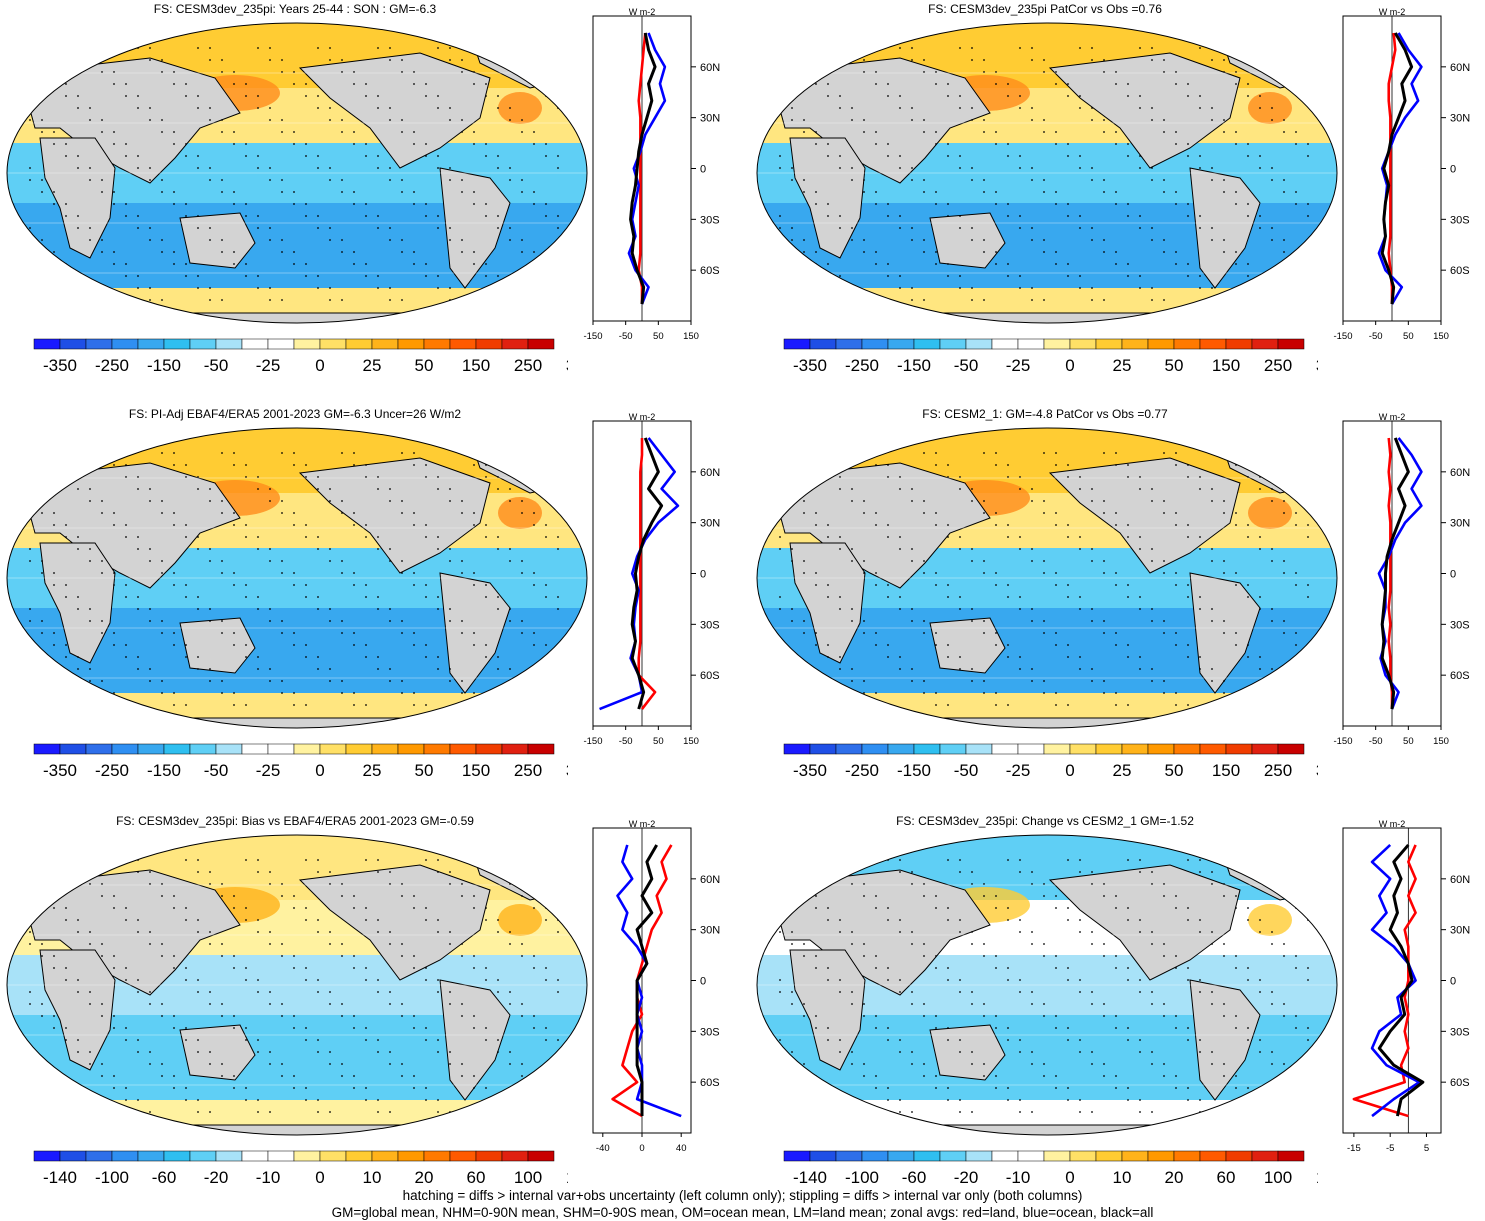  I want to click on map-outline, so click(297, 173).